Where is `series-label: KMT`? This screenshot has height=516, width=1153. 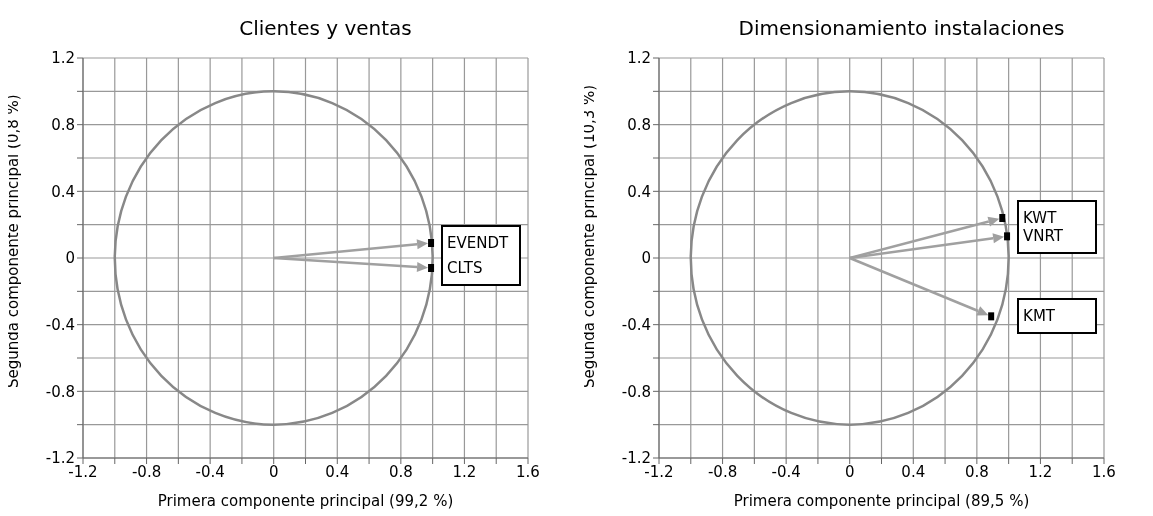
series-label: KMT is located at coordinates (1039, 316).